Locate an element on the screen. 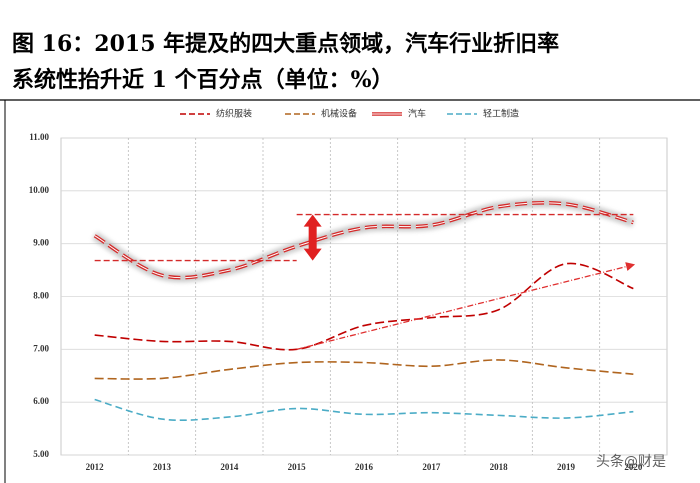 The image size is (700, 483). legend-label: 汽车 is located at coordinates (417, 114).